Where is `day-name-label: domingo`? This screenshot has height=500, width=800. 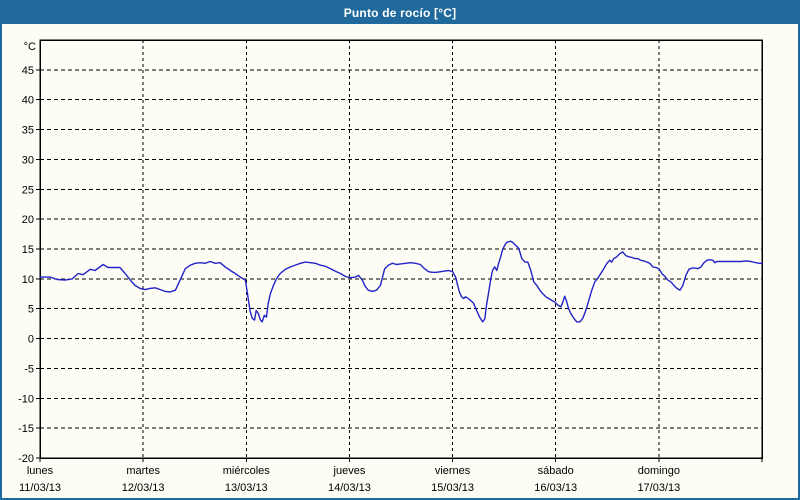 day-name-label: domingo is located at coordinates (659, 471).